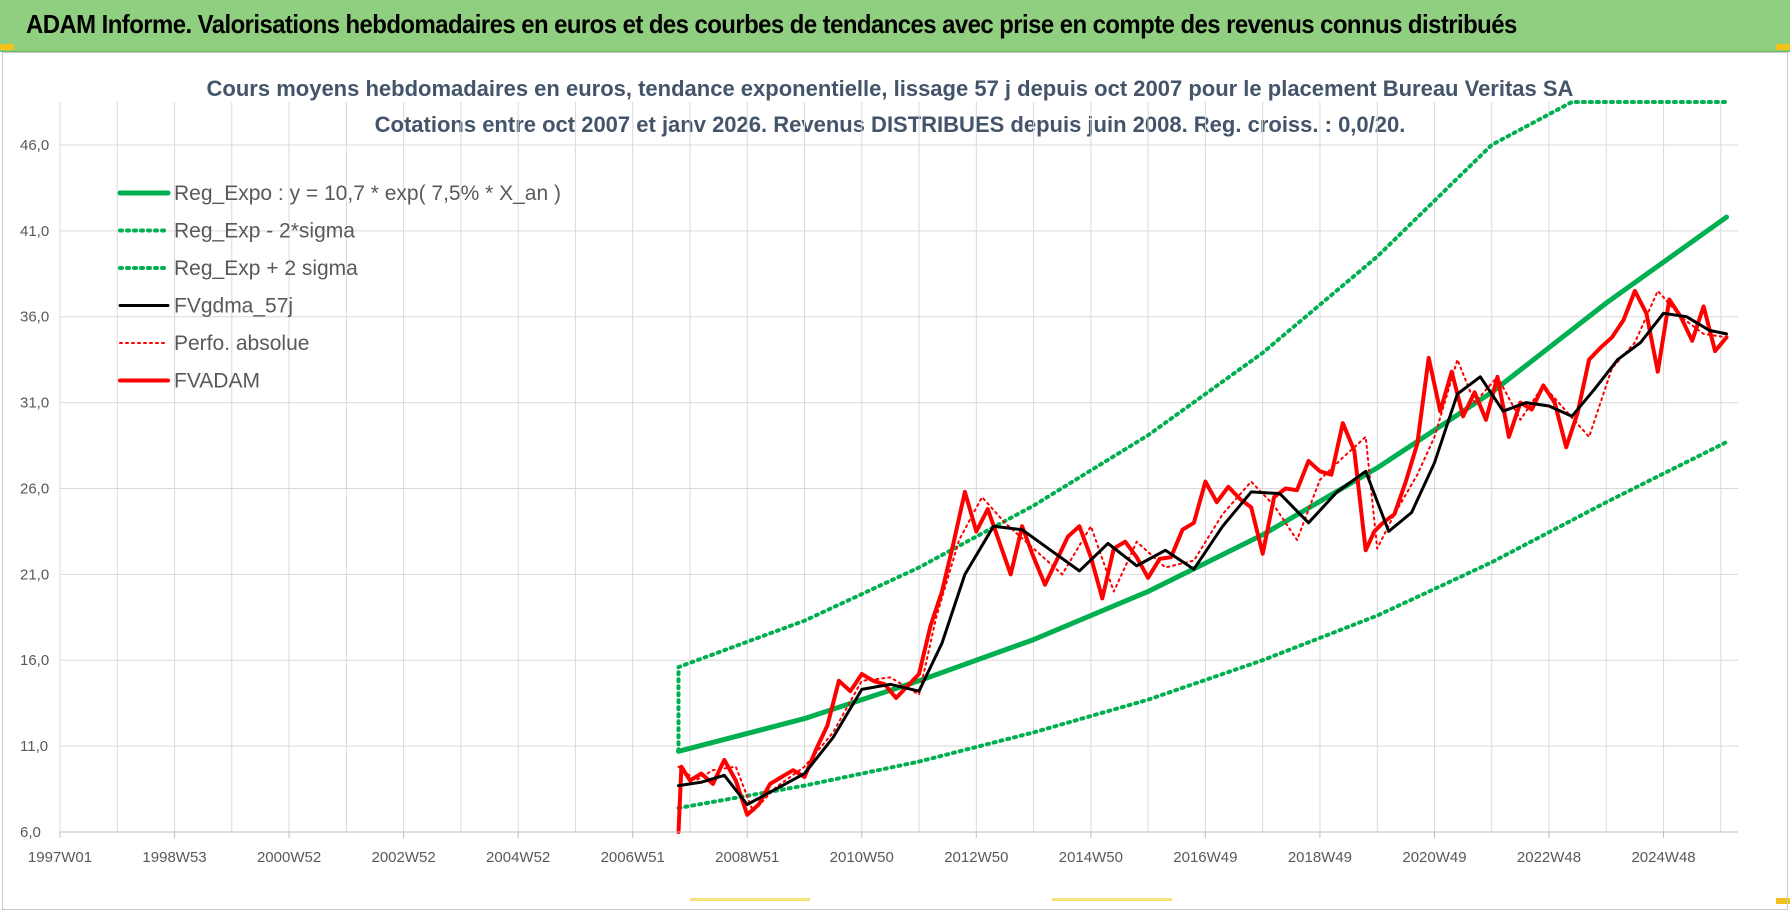 This screenshot has width=1790, height=912. I want to click on y-tick-label: 31,0, so click(34, 403).